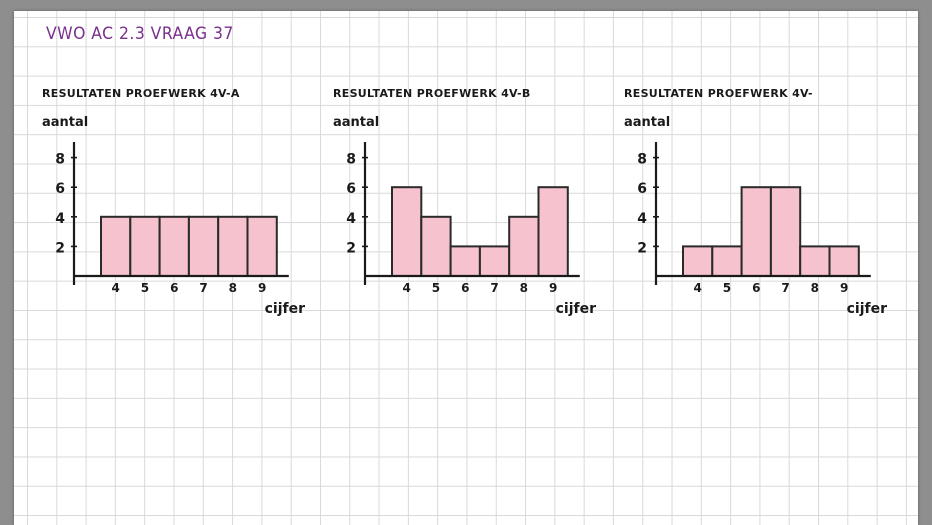  What do you see at coordinates (867, 309) in the screenshot?
I see `x-axis-title-4v-c: cijfer` at bounding box center [867, 309].